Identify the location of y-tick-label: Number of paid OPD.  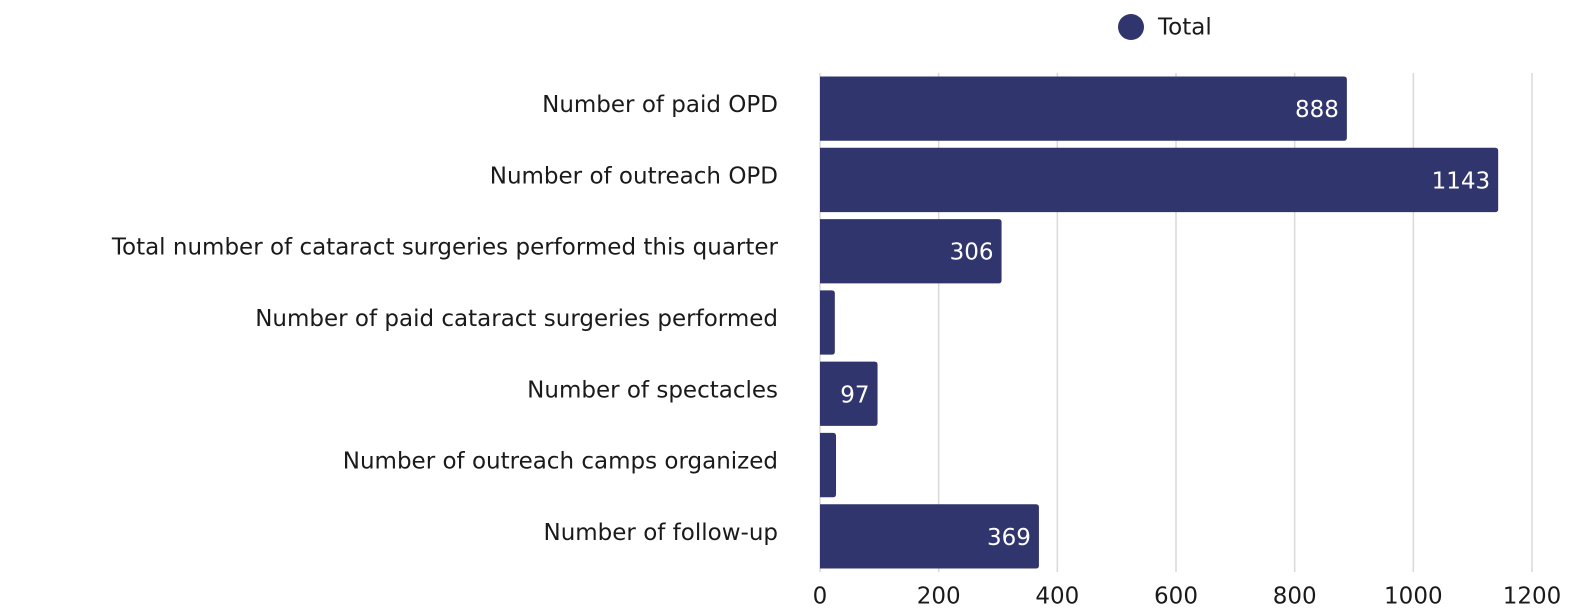
(660, 105).